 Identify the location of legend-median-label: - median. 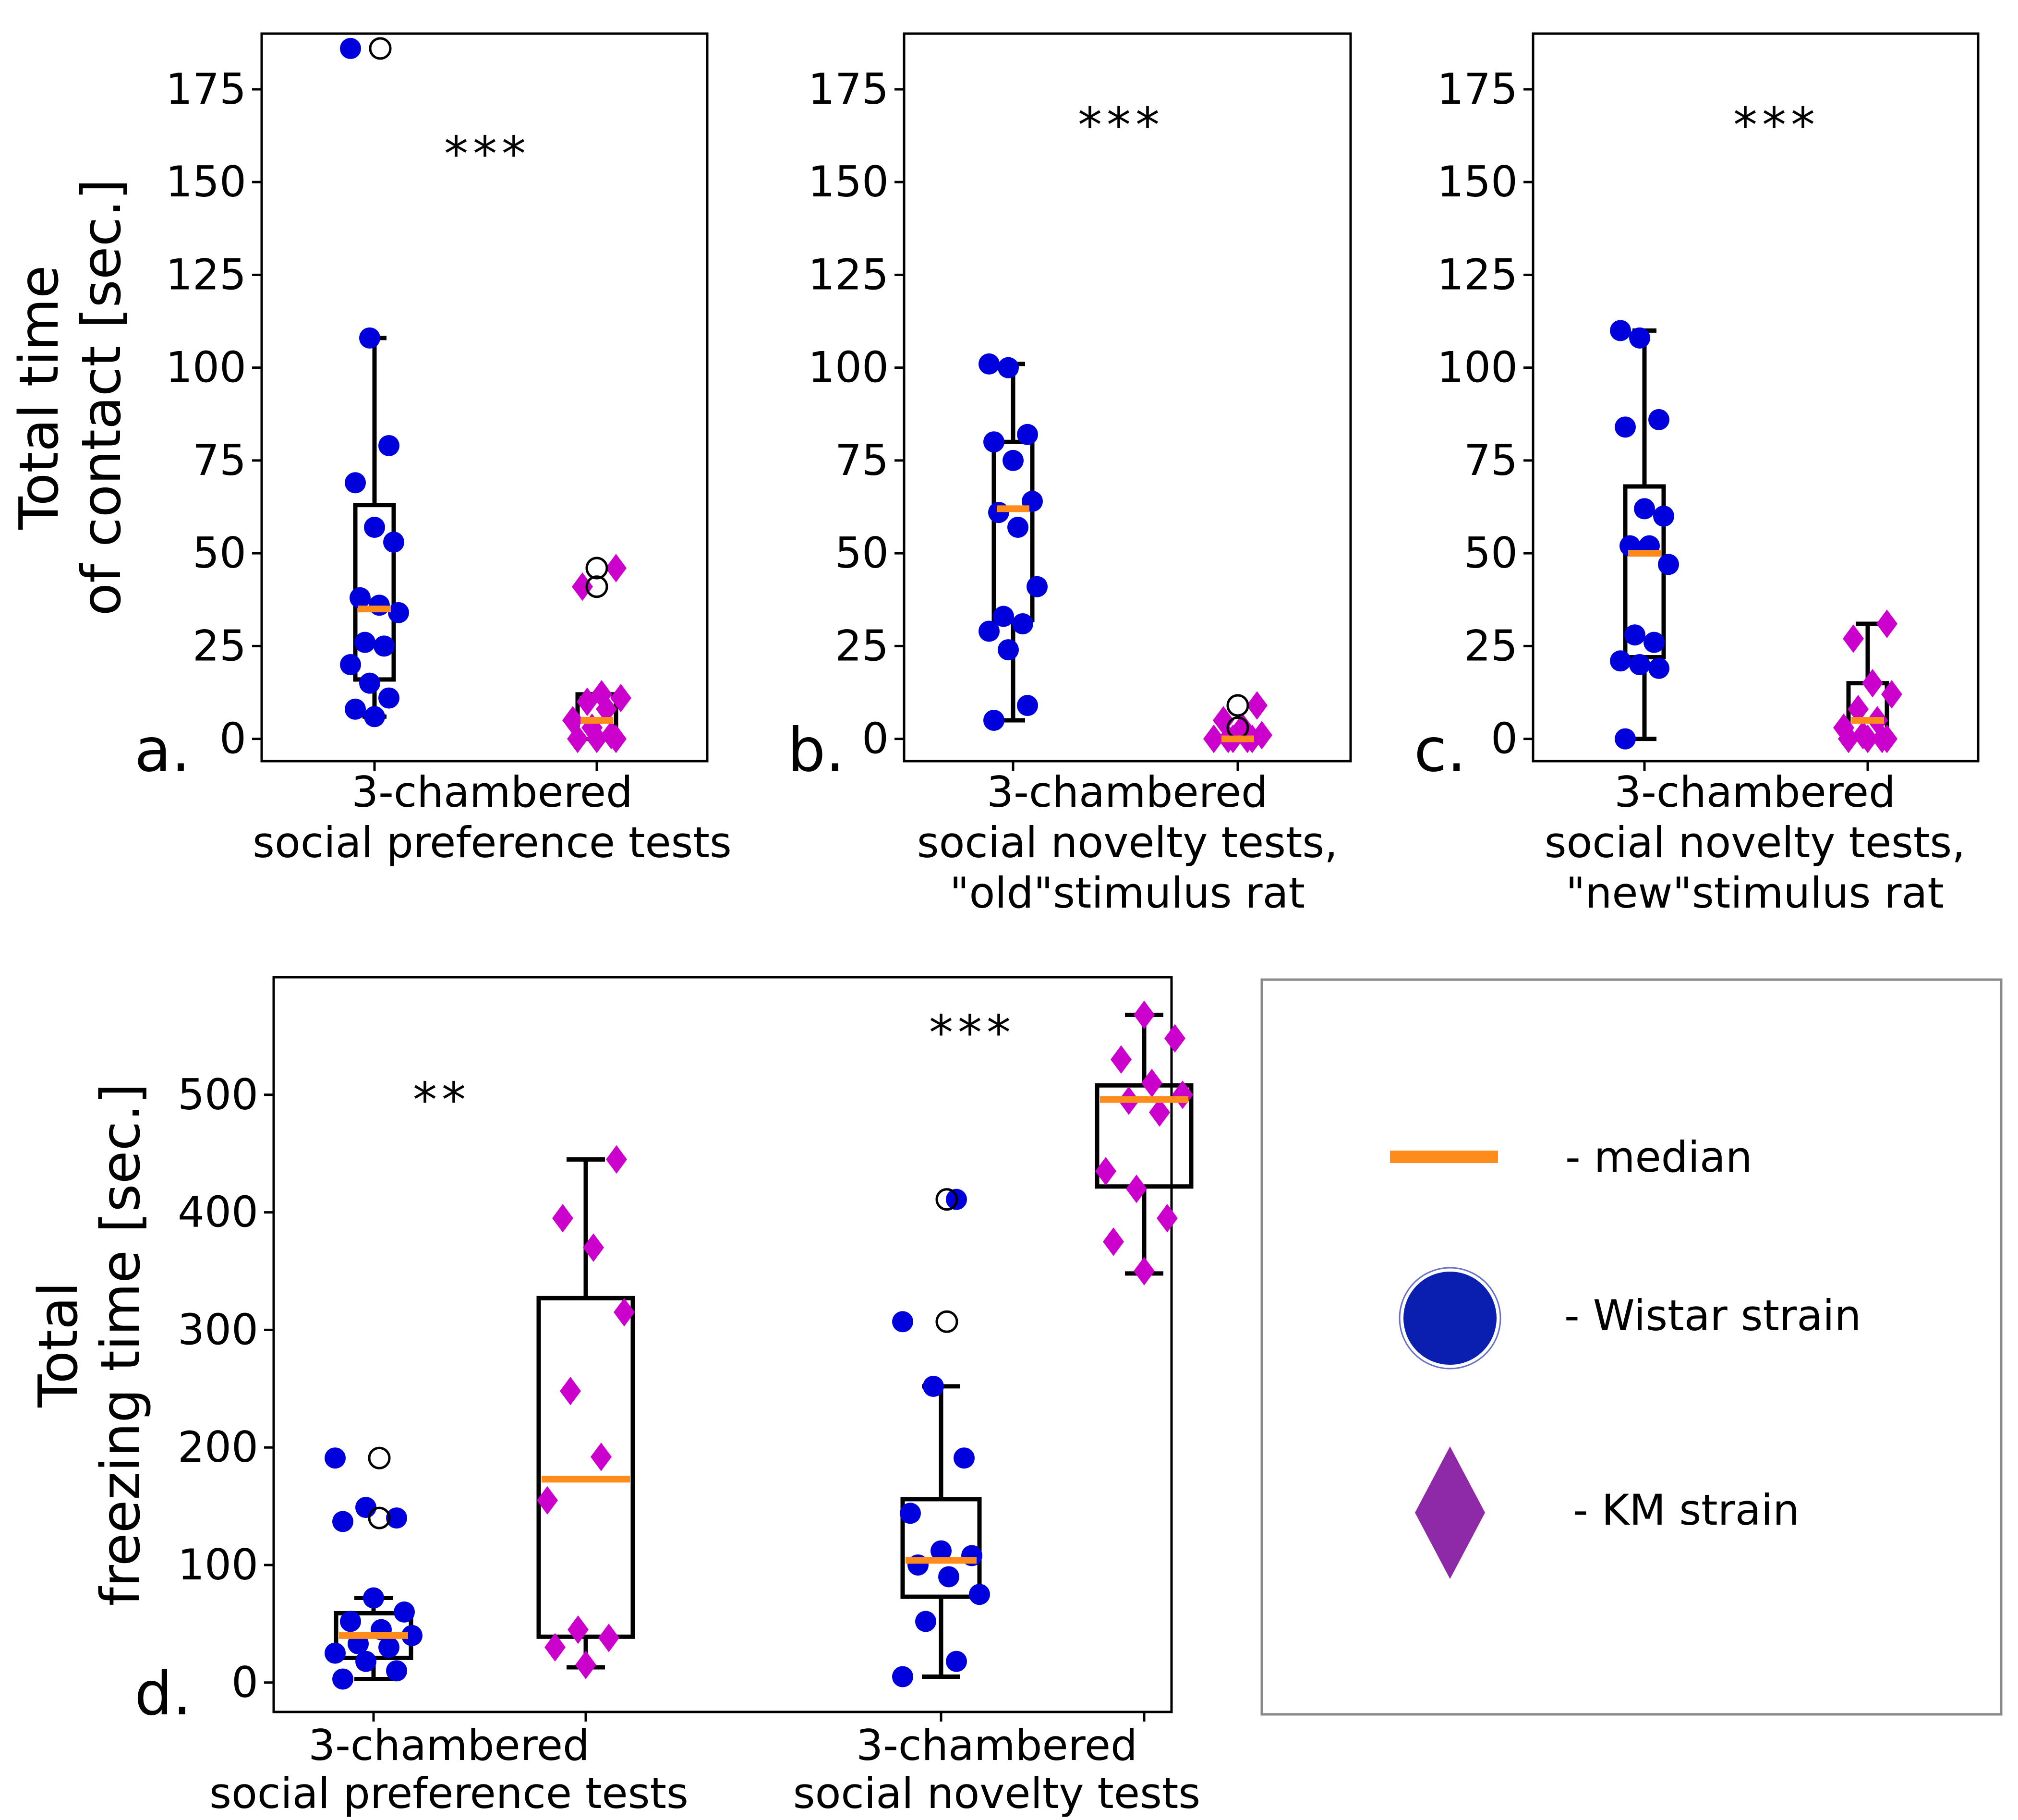
(1658, 1157).